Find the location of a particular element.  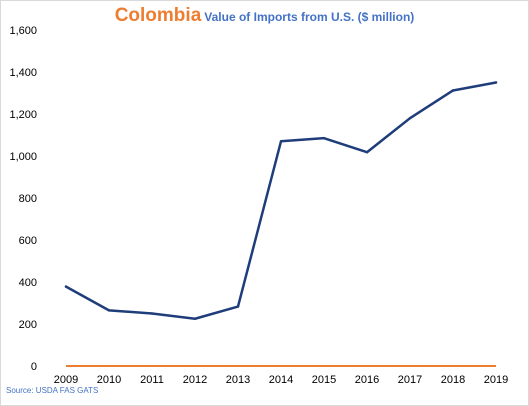

y-tick-label: 800 is located at coordinates (28, 199).